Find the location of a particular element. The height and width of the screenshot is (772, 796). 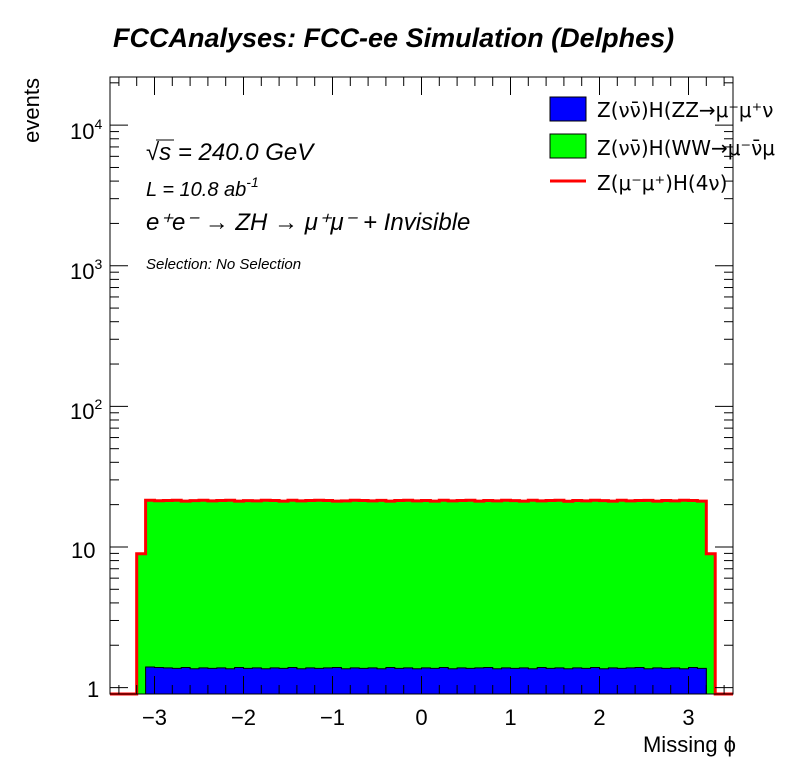

legend-label-ww: Z(νν̄)H(WW→μ⁻ν̄μ is located at coordinates (686, 148).